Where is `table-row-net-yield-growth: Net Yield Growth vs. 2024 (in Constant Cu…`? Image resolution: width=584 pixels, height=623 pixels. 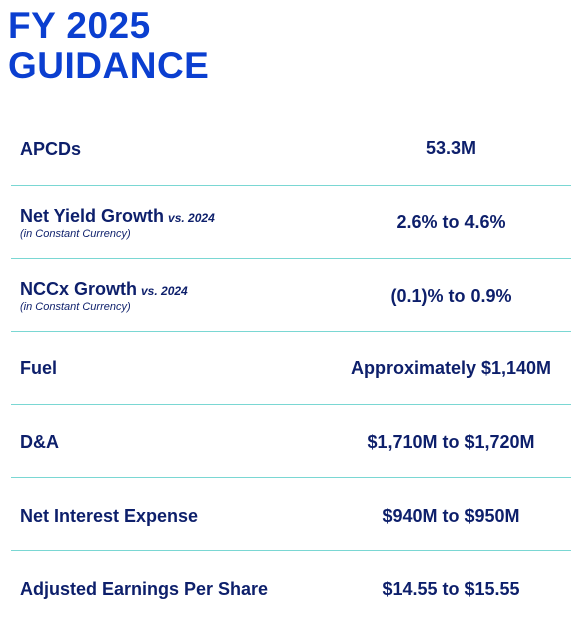
table-row-net-yield-growth: Net Yield Growth vs. 2024 (in Constant Cu… is located at coordinates (291, 222).